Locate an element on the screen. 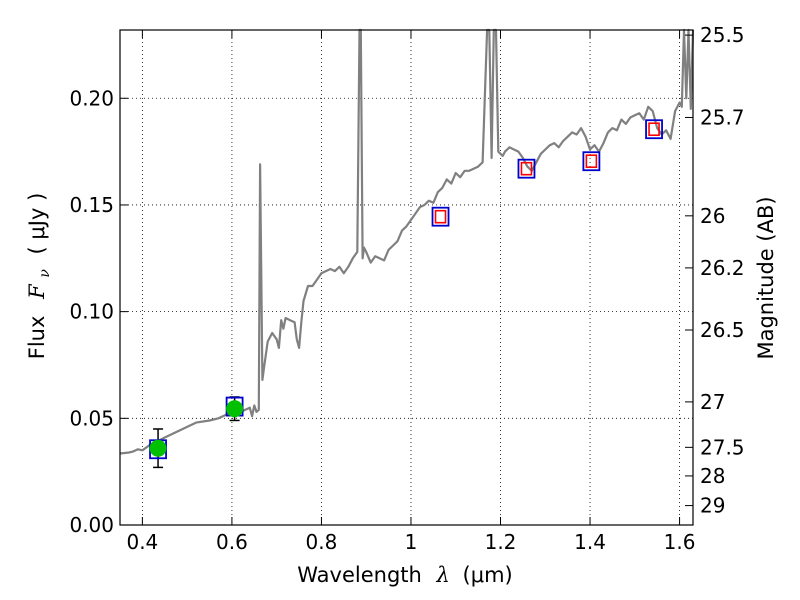  x-tick-label: 1.6 is located at coordinates (680, 542).